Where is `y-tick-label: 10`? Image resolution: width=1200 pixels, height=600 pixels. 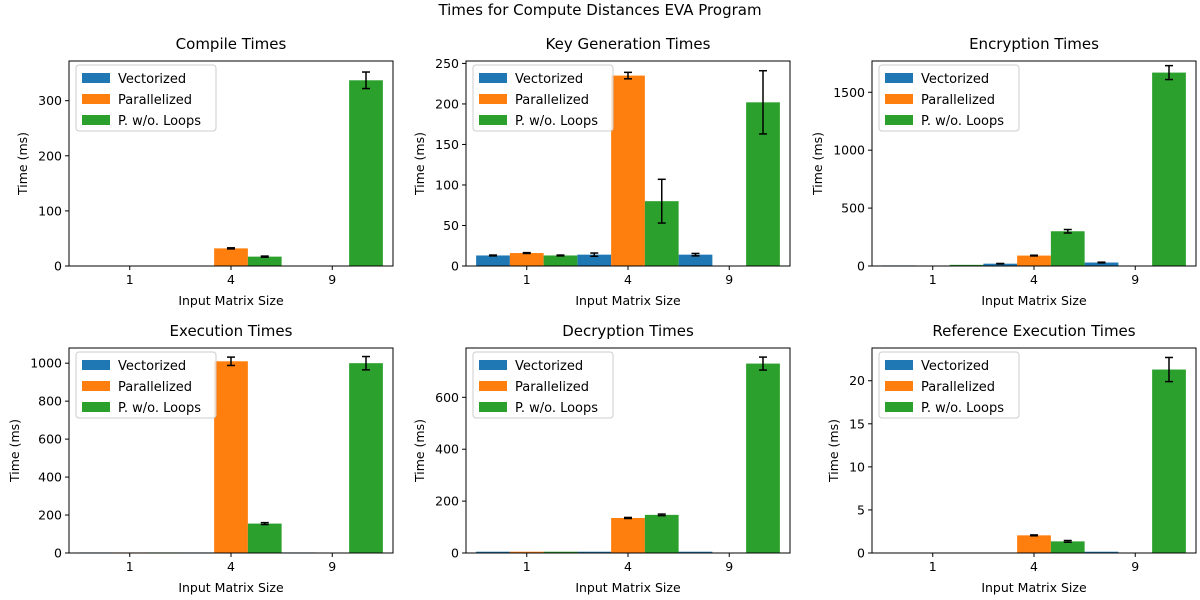 y-tick-label: 10 is located at coordinates (857, 466).